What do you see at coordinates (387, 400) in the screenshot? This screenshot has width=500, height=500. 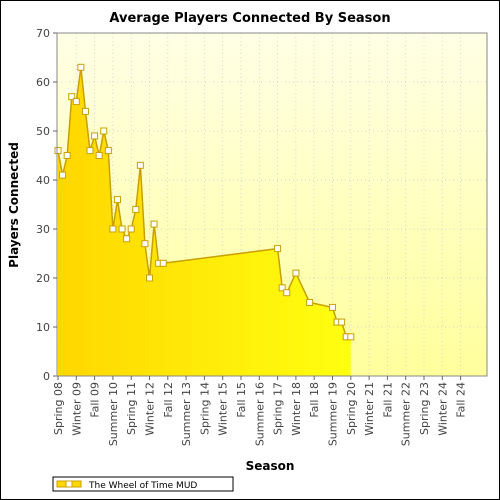 I see `x-tick-label: Fall 21` at bounding box center [387, 400].